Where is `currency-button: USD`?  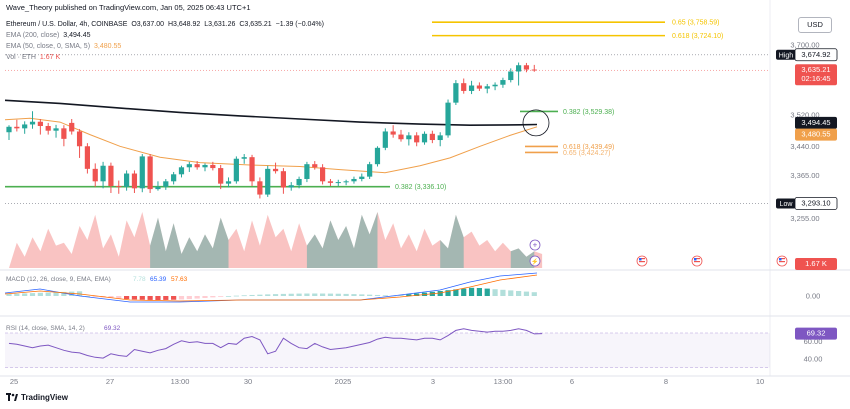 currency-button: USD is located at coordinates (815, 25).